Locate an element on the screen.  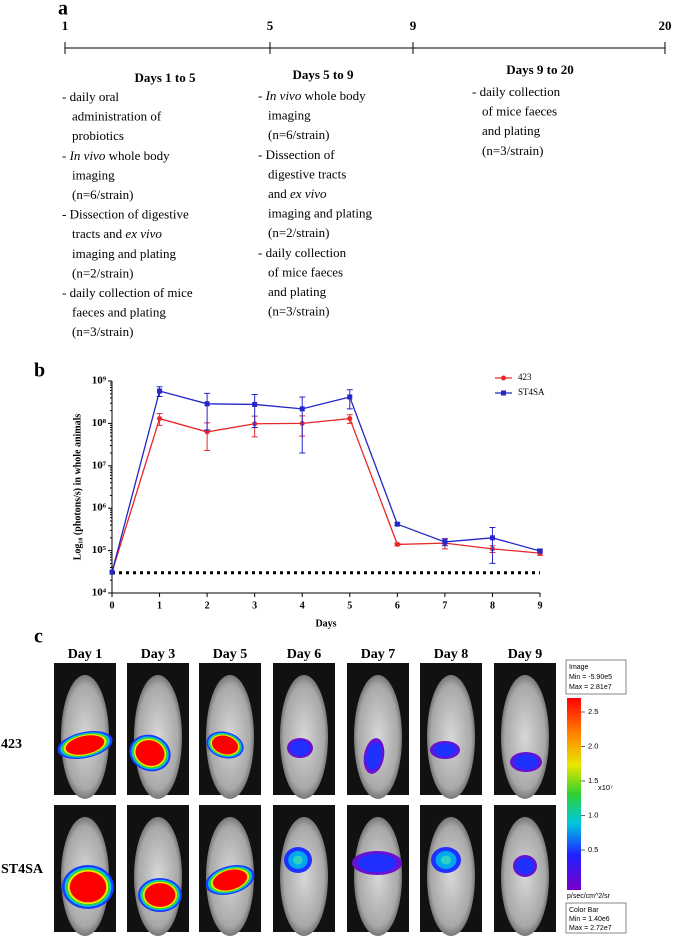
x-tick-label: 3 is located at coordinates (254, 605).